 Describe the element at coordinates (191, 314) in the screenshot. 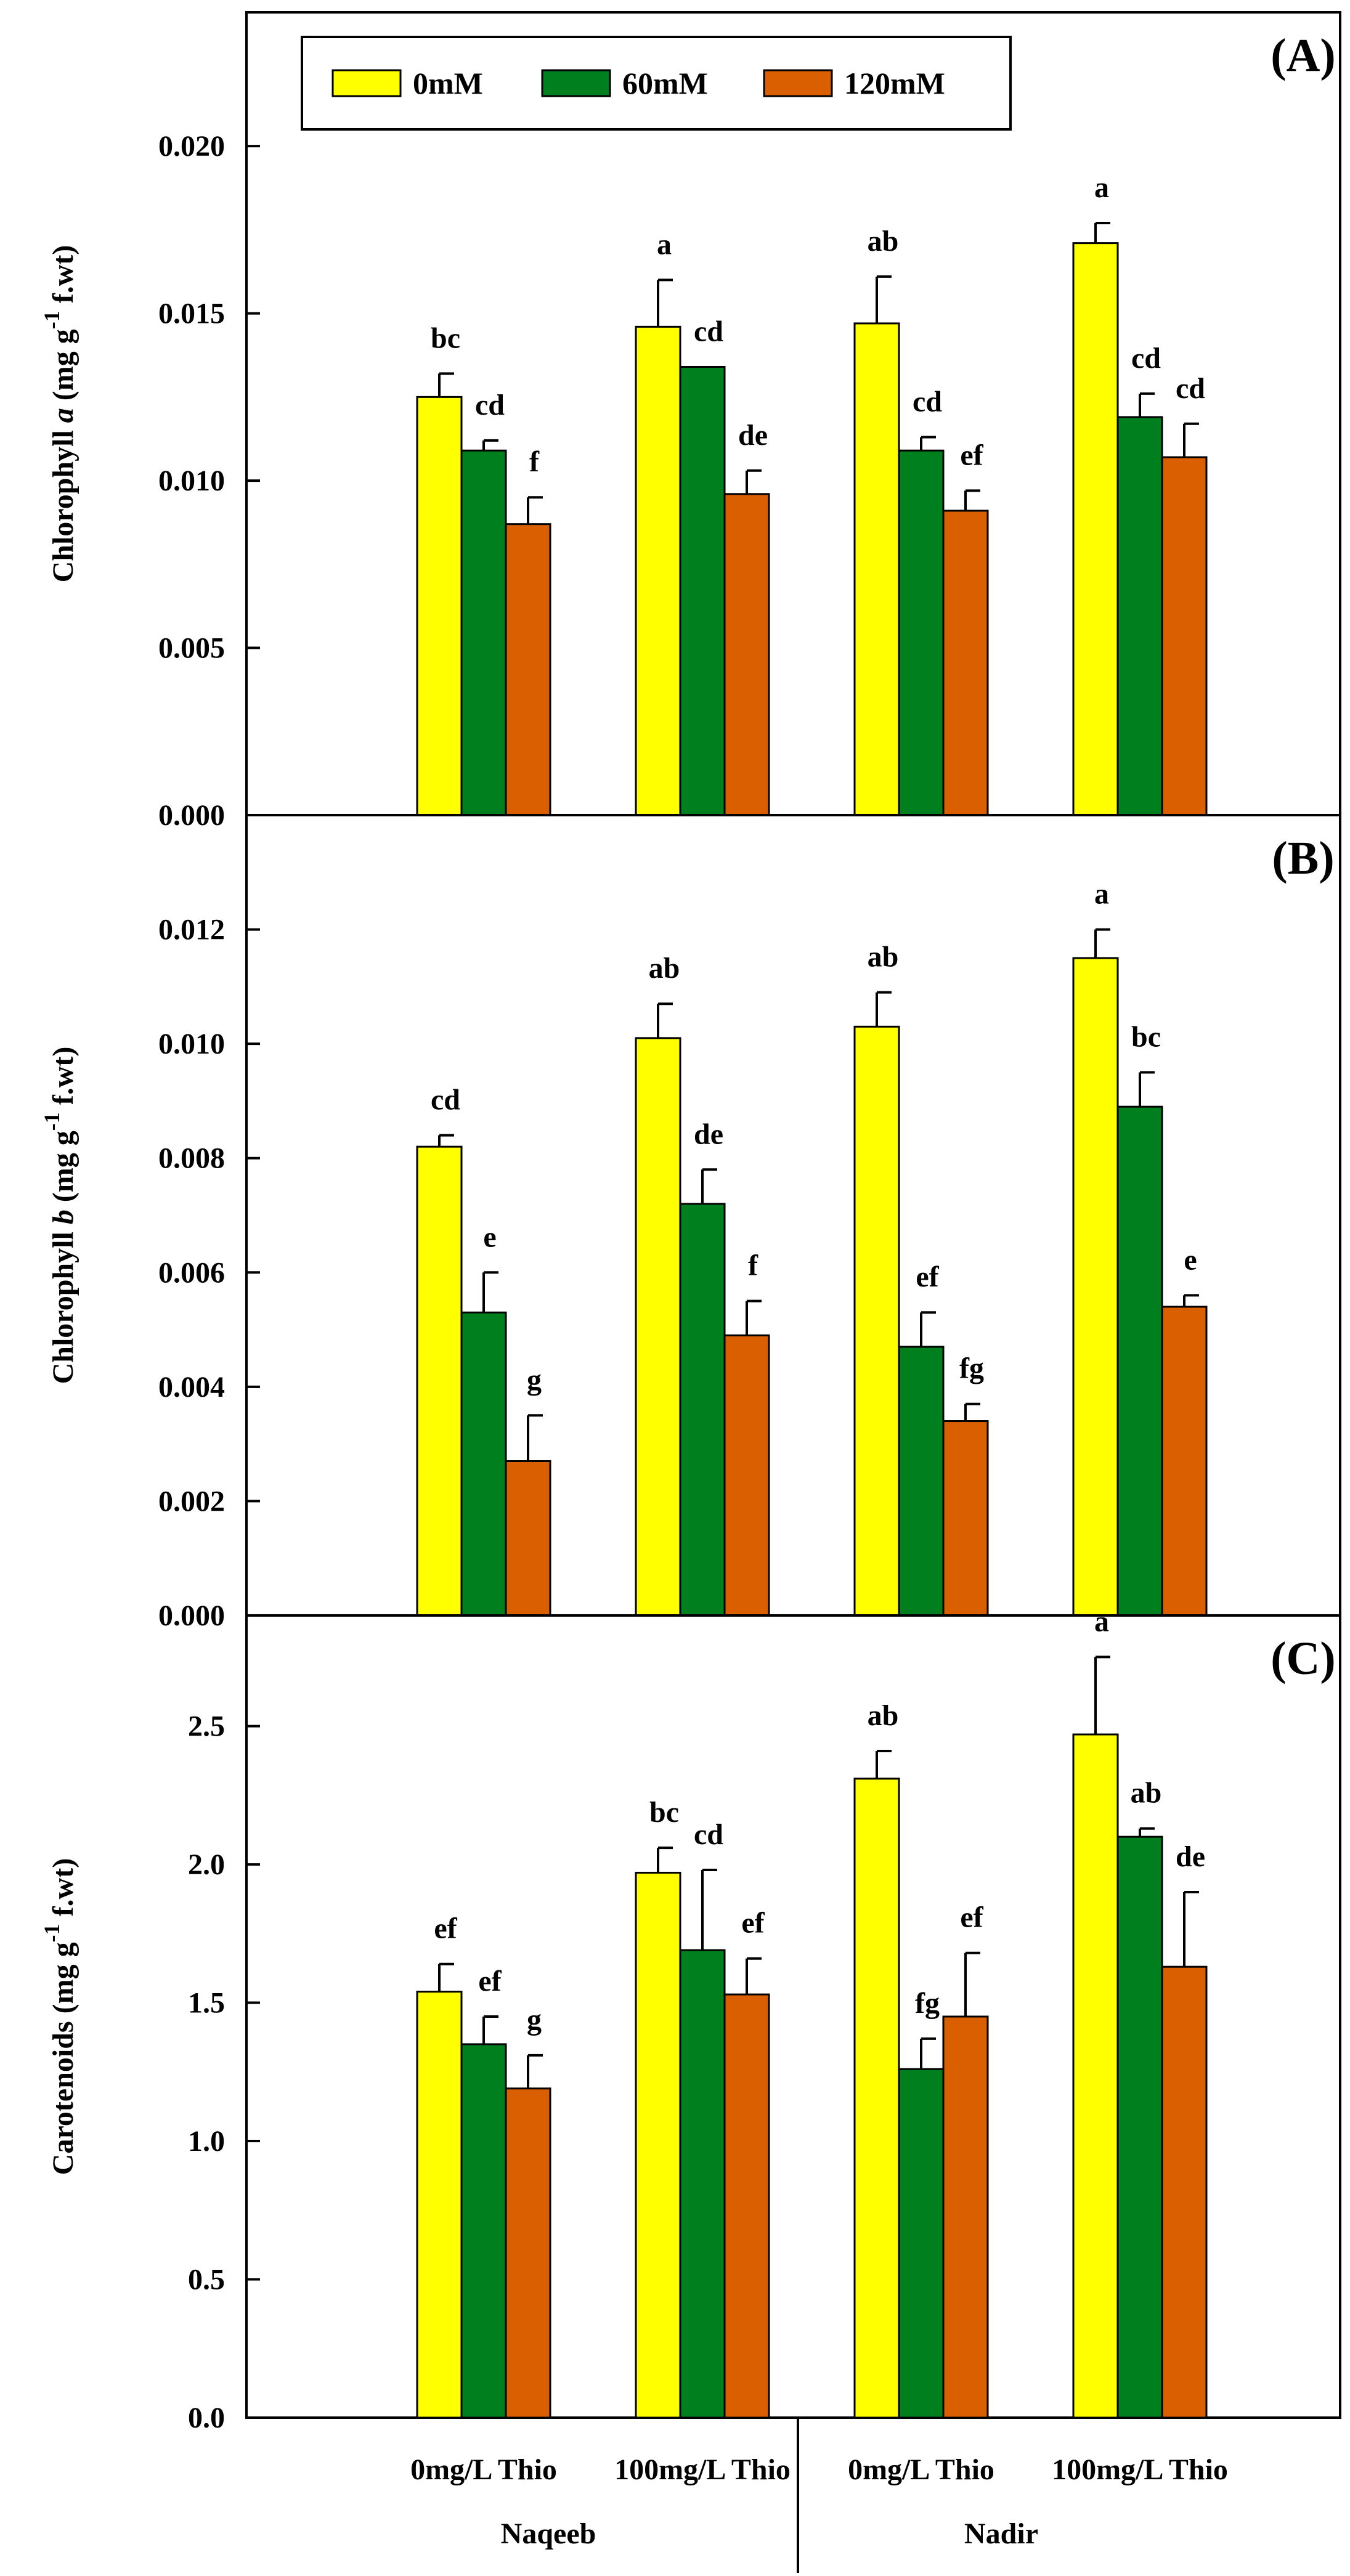

I see `y-tick-label: 0.015` at that location.